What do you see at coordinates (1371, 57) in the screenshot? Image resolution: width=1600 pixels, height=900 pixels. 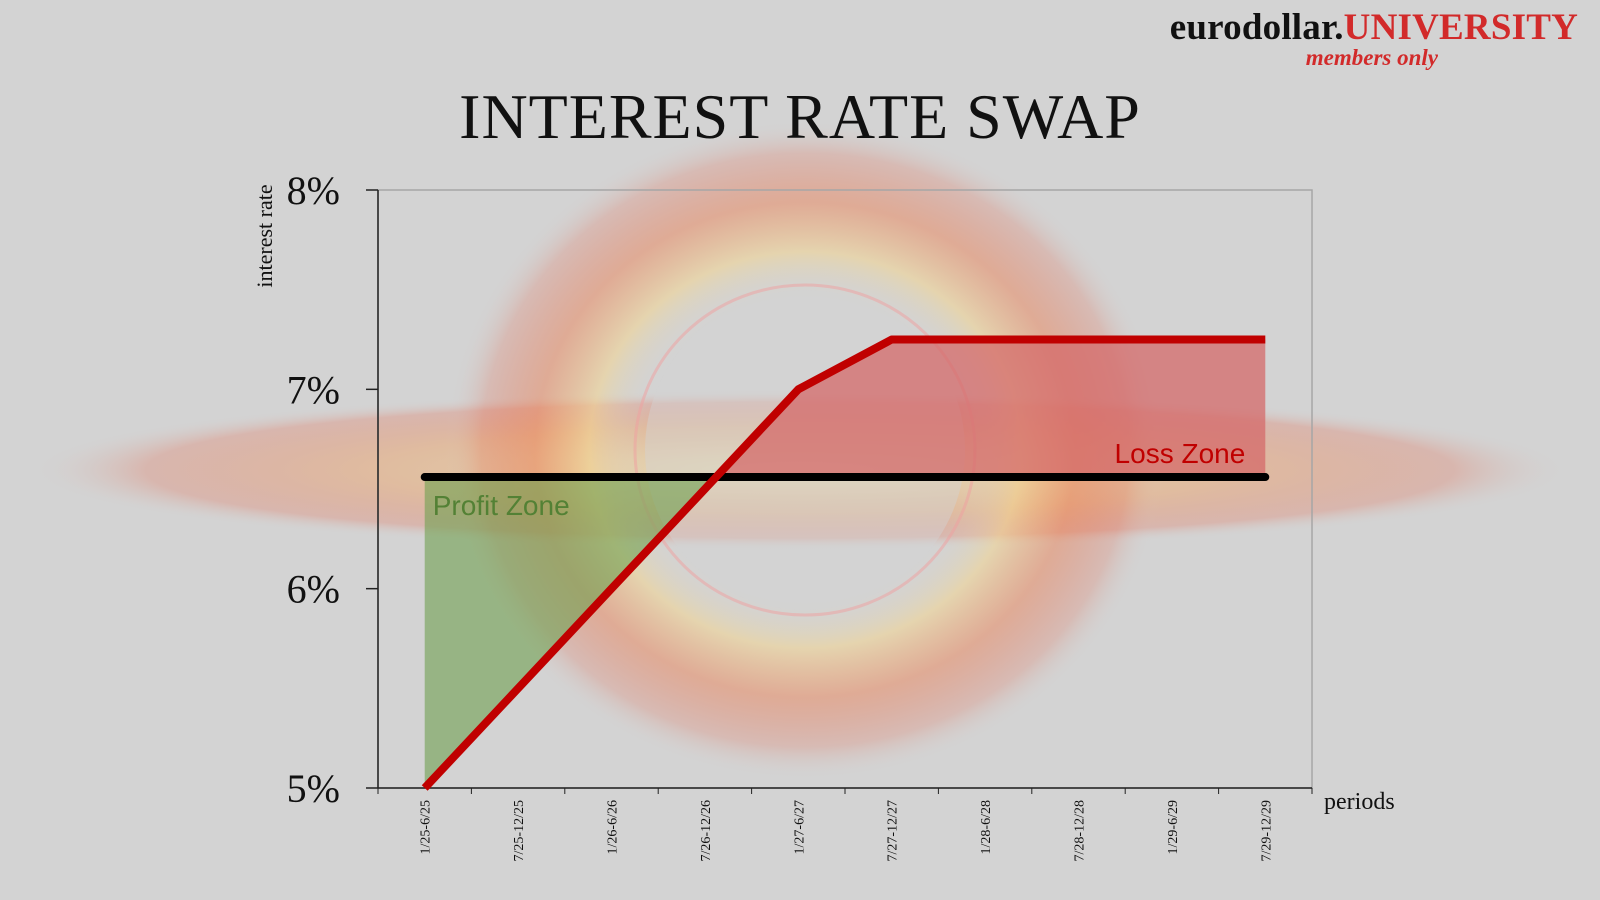 I see `brand-tagline: members only` at bounding box center [1371, 57].